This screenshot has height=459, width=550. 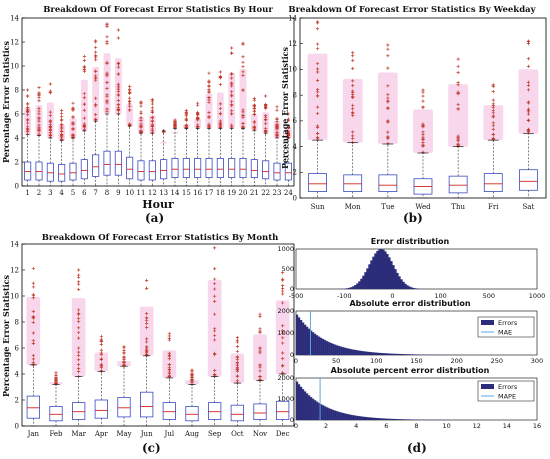 What do you see at coordinates (14, 42) in the screenshot?
I see `y-tick-label: 12` at bounding box center [14, 42].